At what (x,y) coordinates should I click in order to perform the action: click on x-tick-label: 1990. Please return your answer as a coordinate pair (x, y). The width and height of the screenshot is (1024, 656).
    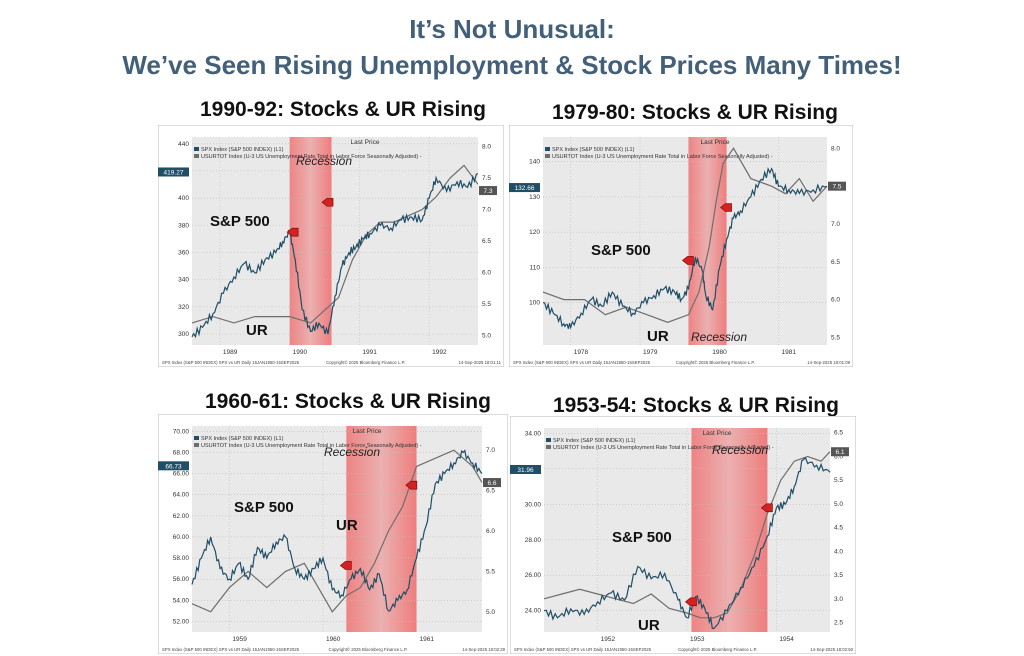
    Looking at the image, I should click on (300, 352).